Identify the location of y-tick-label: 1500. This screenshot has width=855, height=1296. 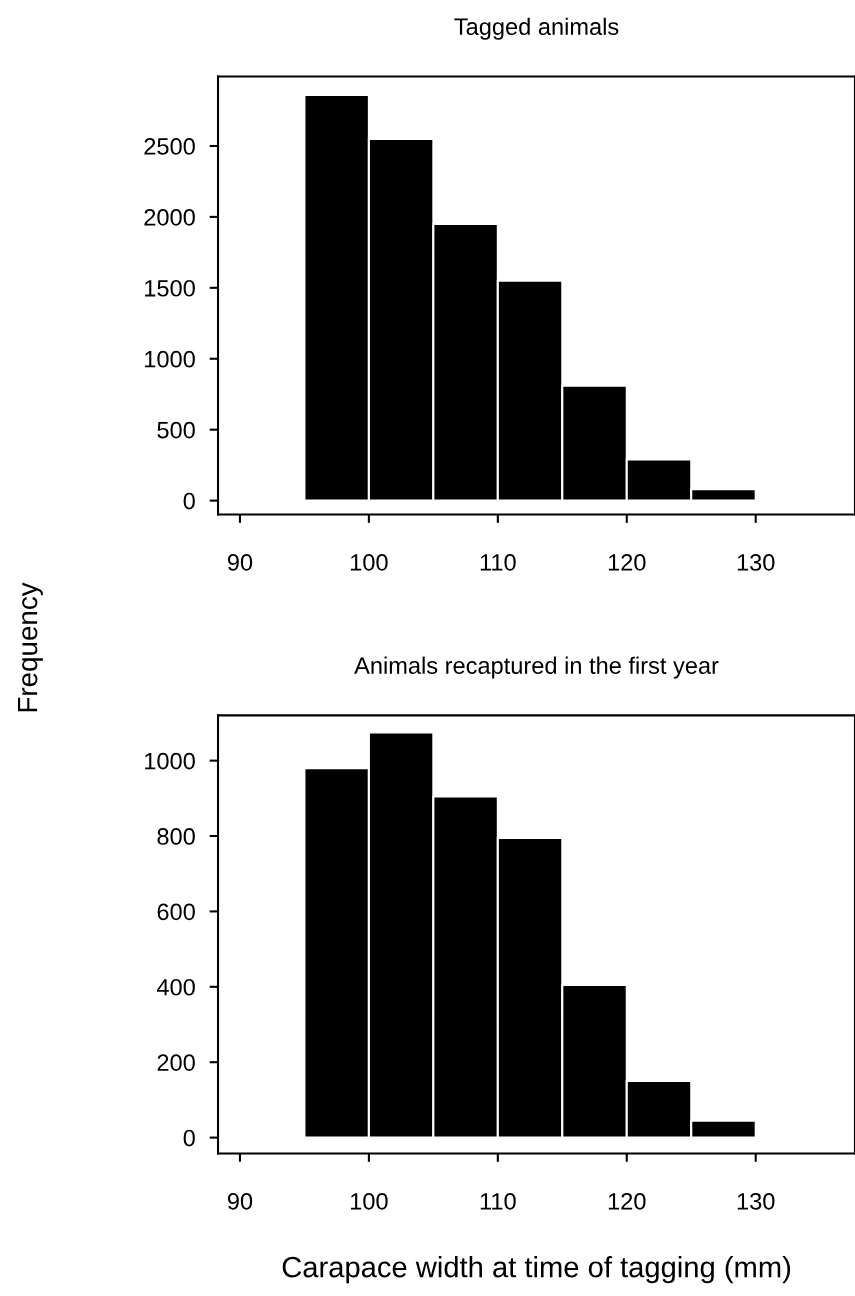
(170, 288).